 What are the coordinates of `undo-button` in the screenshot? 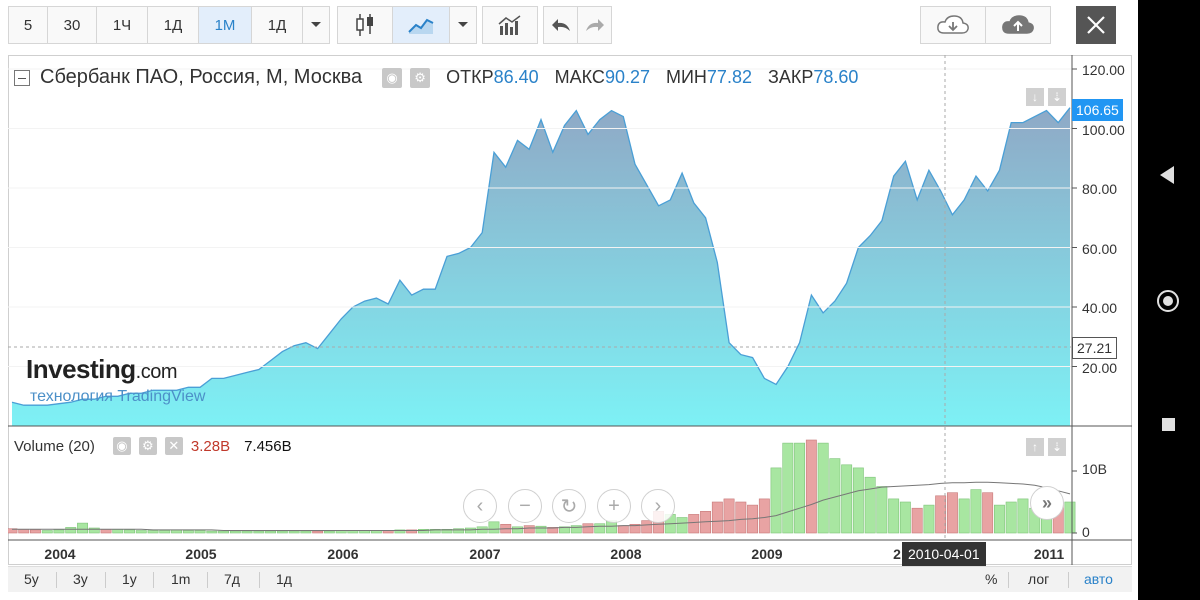 It's located at (560, 25).